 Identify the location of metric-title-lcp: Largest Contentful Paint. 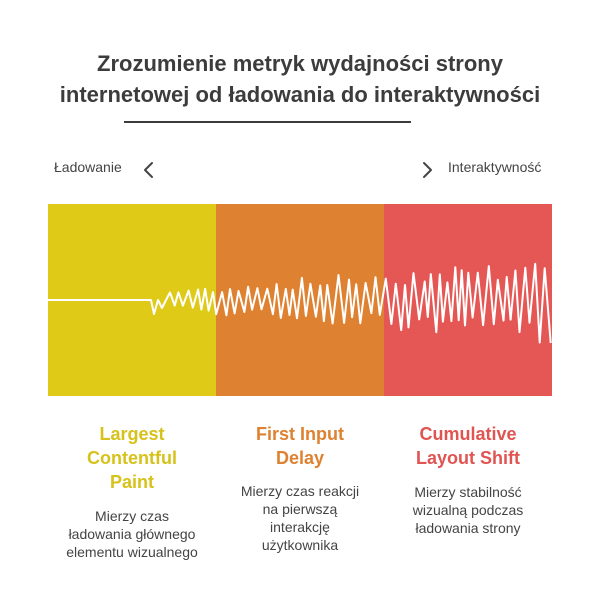
(132, 458).